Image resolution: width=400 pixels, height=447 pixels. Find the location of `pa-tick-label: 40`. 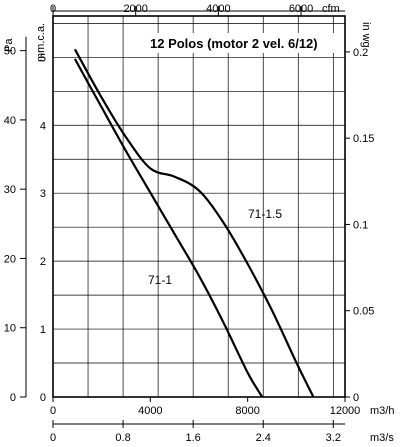

pa-tick-label: 40 is located at coordinates (10, 121).